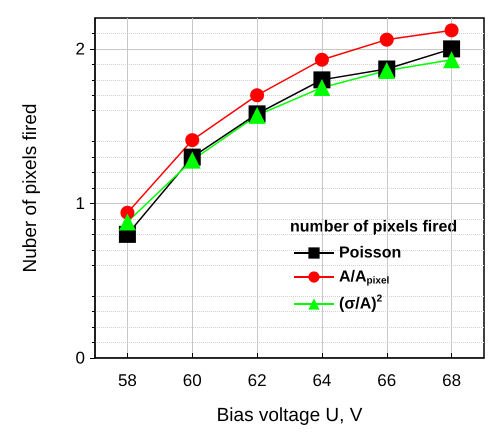 The height and width of the screenshot is (441, 494). I want to click on x-tick-label: 62, so click(257, 380).